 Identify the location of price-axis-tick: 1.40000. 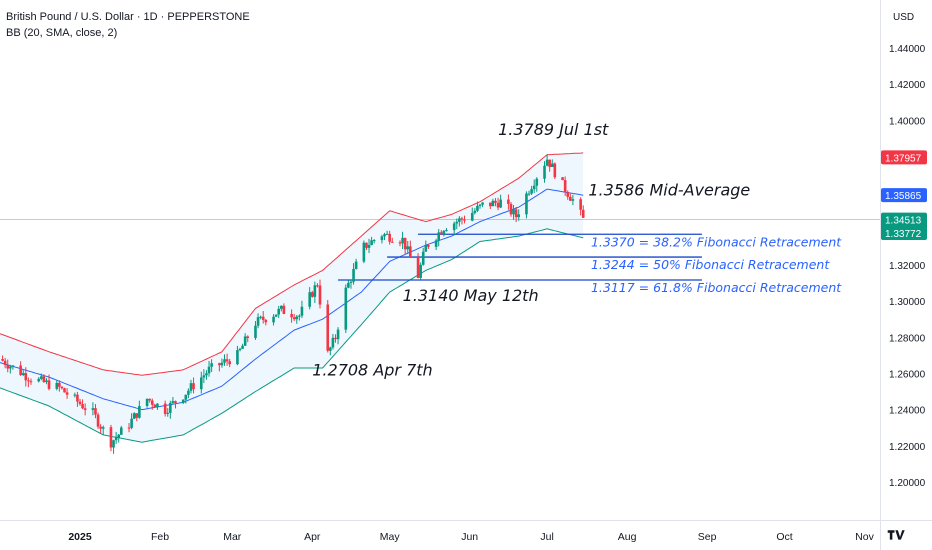
(907, 121).